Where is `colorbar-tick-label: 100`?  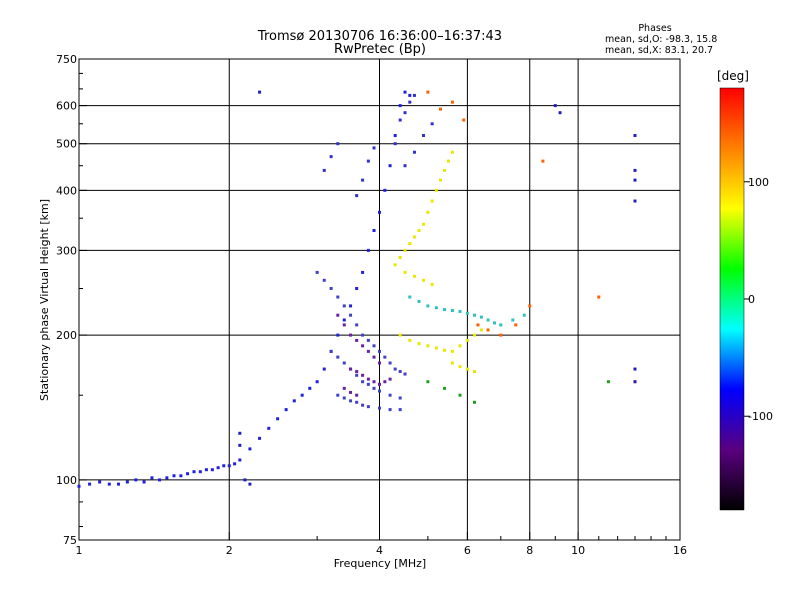 colorbar-tick-label: 100 is located at coordinates (758, 182).